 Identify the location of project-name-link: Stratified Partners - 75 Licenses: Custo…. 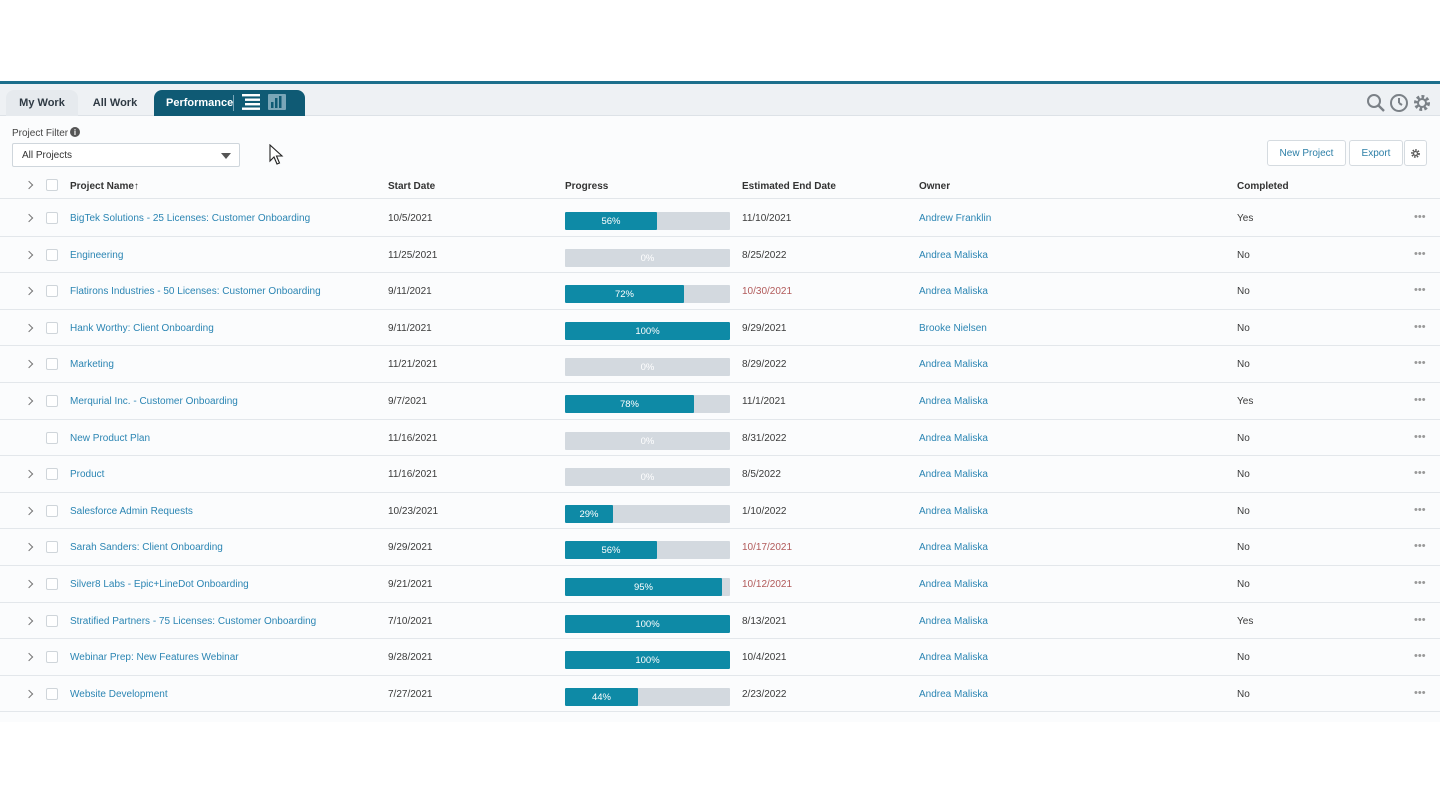
(193, 621).